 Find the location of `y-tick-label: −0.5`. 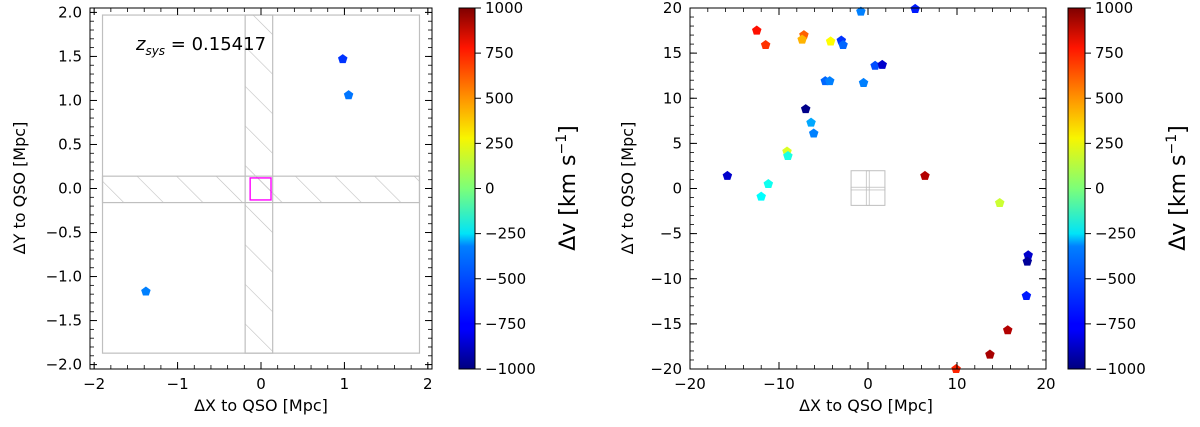

y-tick-label: −0.5 is located at coordinates (64, 233).